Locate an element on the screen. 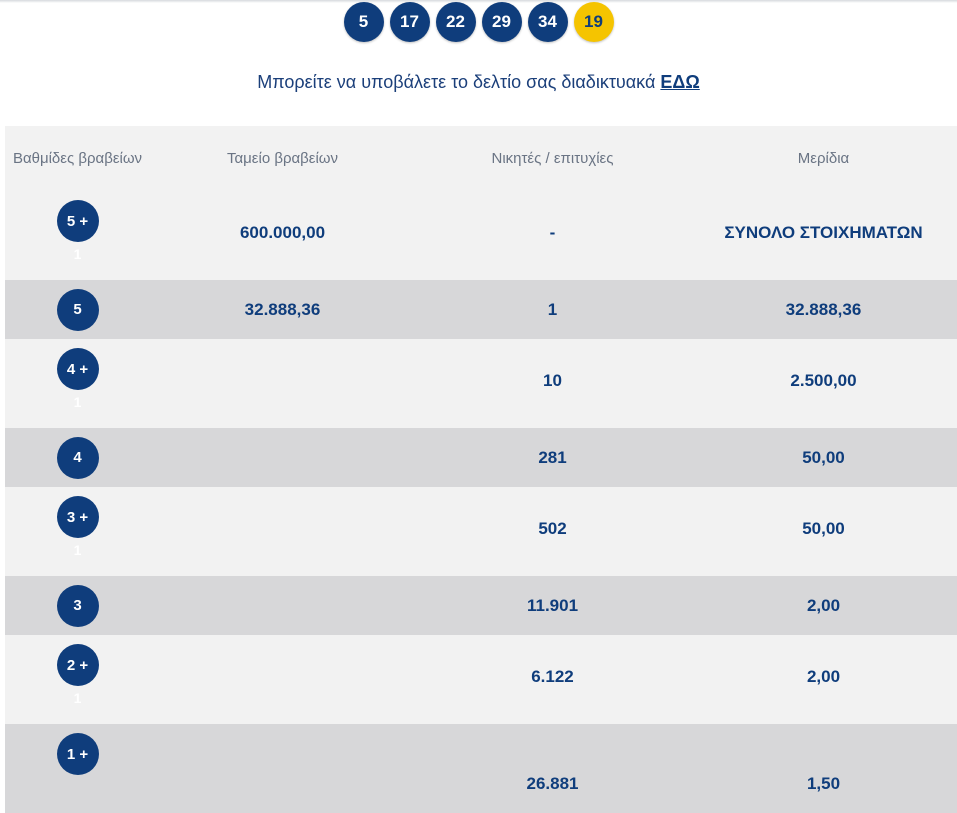  winners-cell: 281 is located at coordinates (552, 457).